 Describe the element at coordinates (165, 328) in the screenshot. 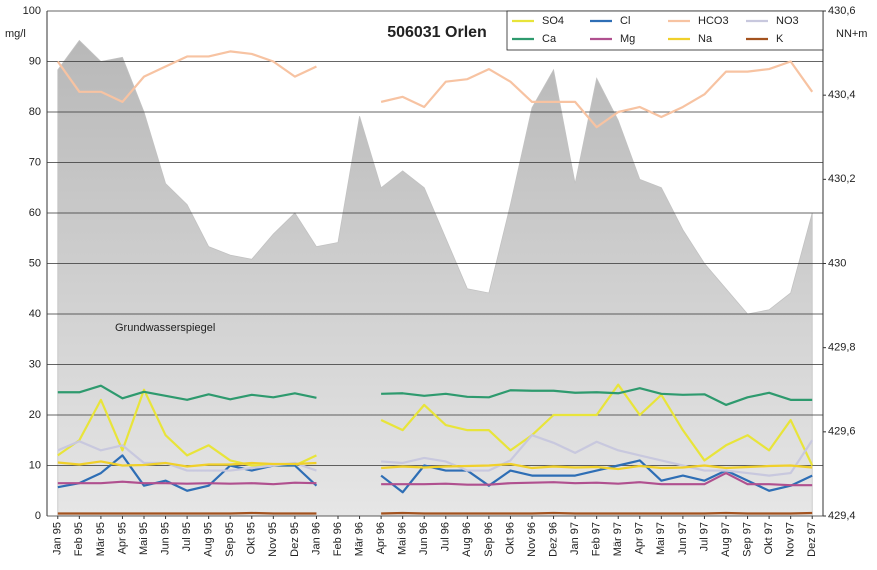

I see `area-label: Grundwasserspiegel` at that location.